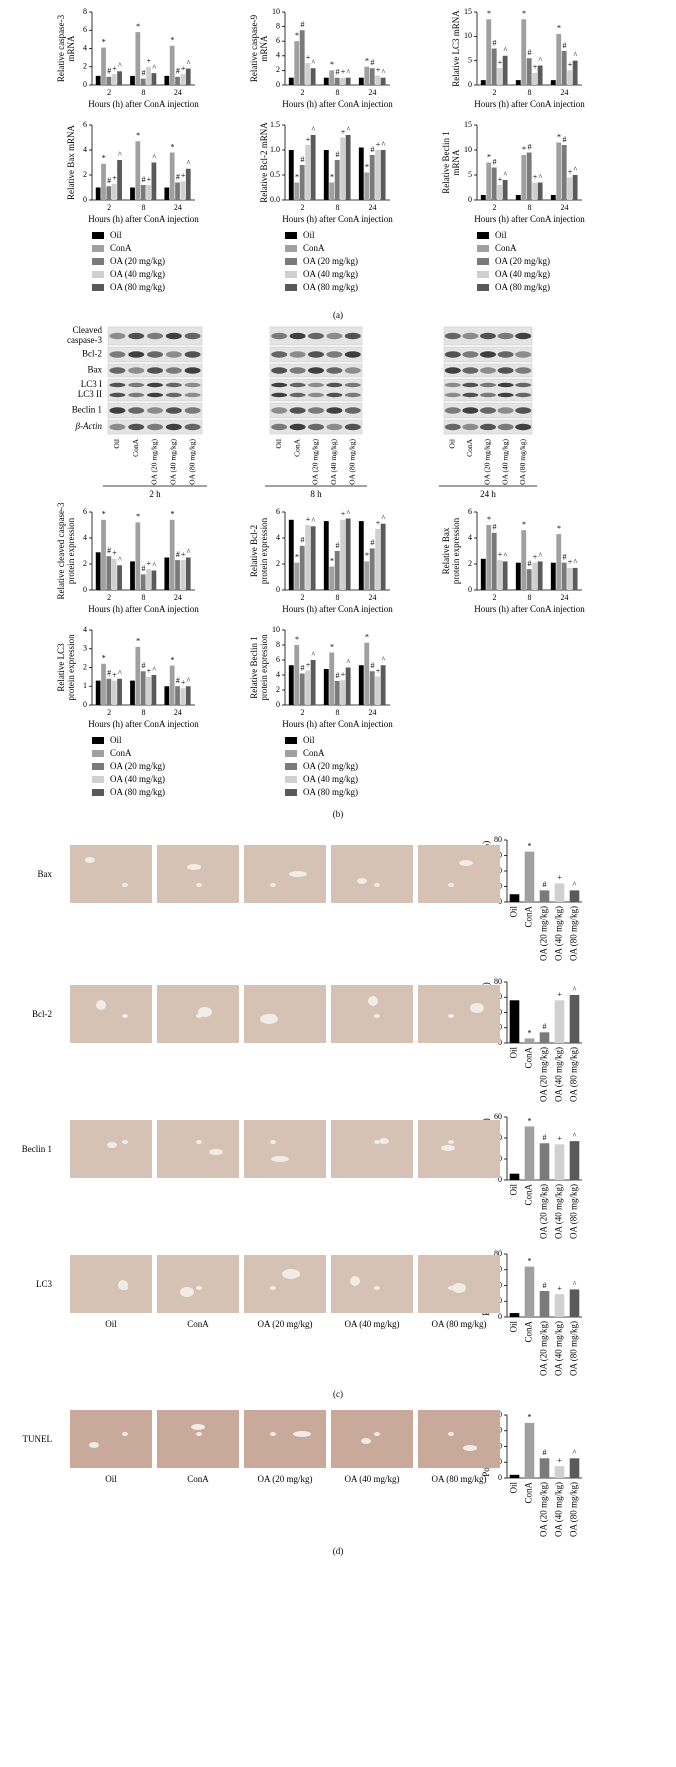  I want to click on x-tick-label: 2, so click(109, 207).